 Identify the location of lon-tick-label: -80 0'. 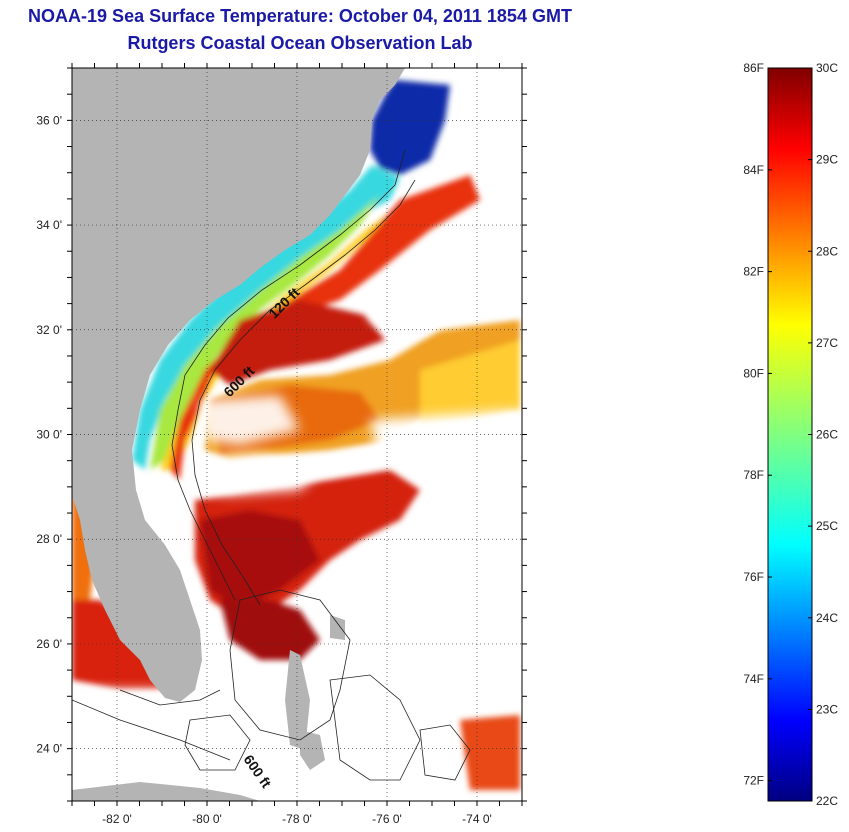
(207, 819).